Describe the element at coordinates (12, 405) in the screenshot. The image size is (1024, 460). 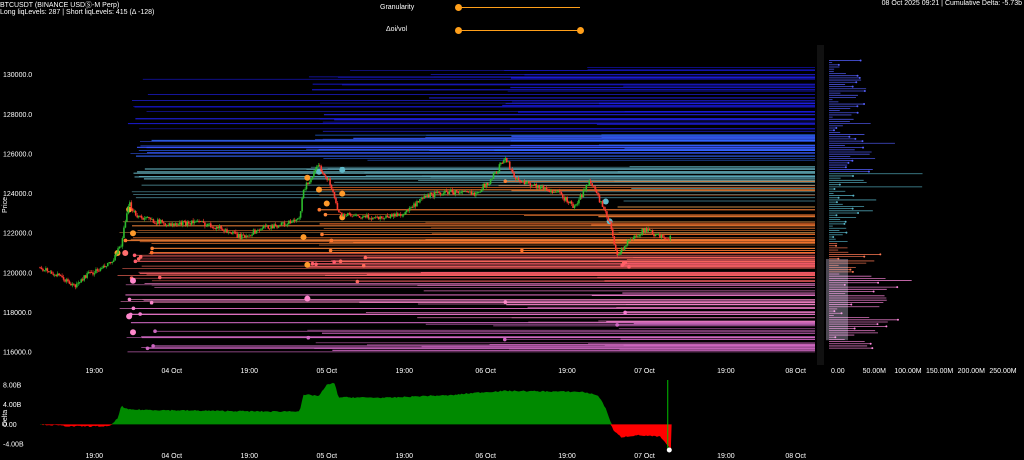
I see `delta-y-tick-label: 4.00B` at that location.